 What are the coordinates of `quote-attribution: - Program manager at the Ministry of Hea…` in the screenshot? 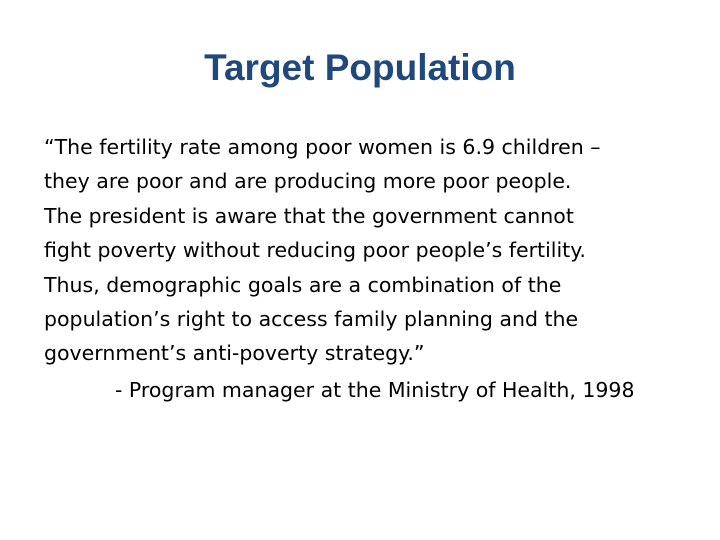 It's located at (375, 390).